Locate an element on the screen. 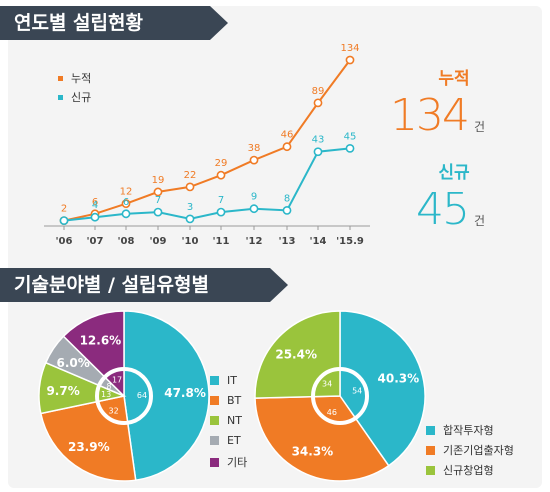 This screenshot has height=492, width=550. pie1-count-label: 8 is located at coordinates (109, 386).